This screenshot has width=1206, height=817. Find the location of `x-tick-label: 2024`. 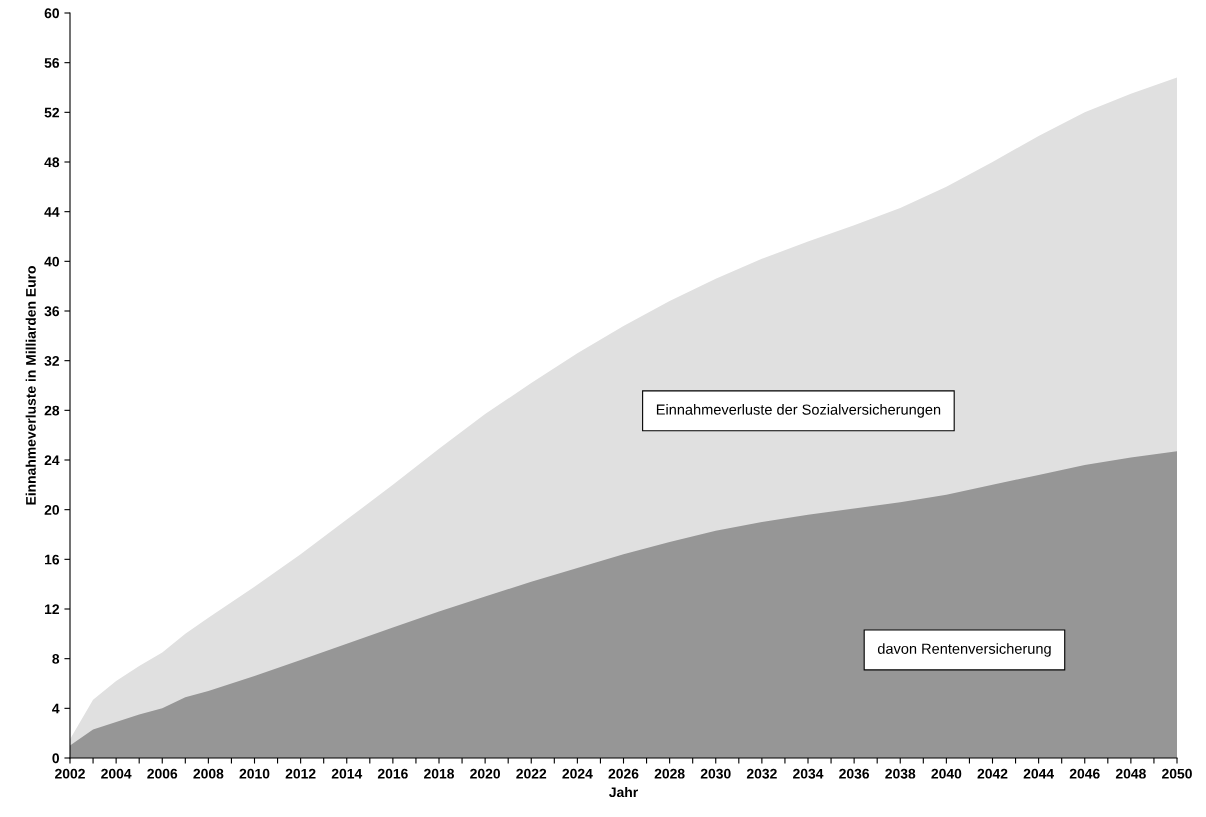

x-tick-label: 2024 is located at coordinates (577, 773).